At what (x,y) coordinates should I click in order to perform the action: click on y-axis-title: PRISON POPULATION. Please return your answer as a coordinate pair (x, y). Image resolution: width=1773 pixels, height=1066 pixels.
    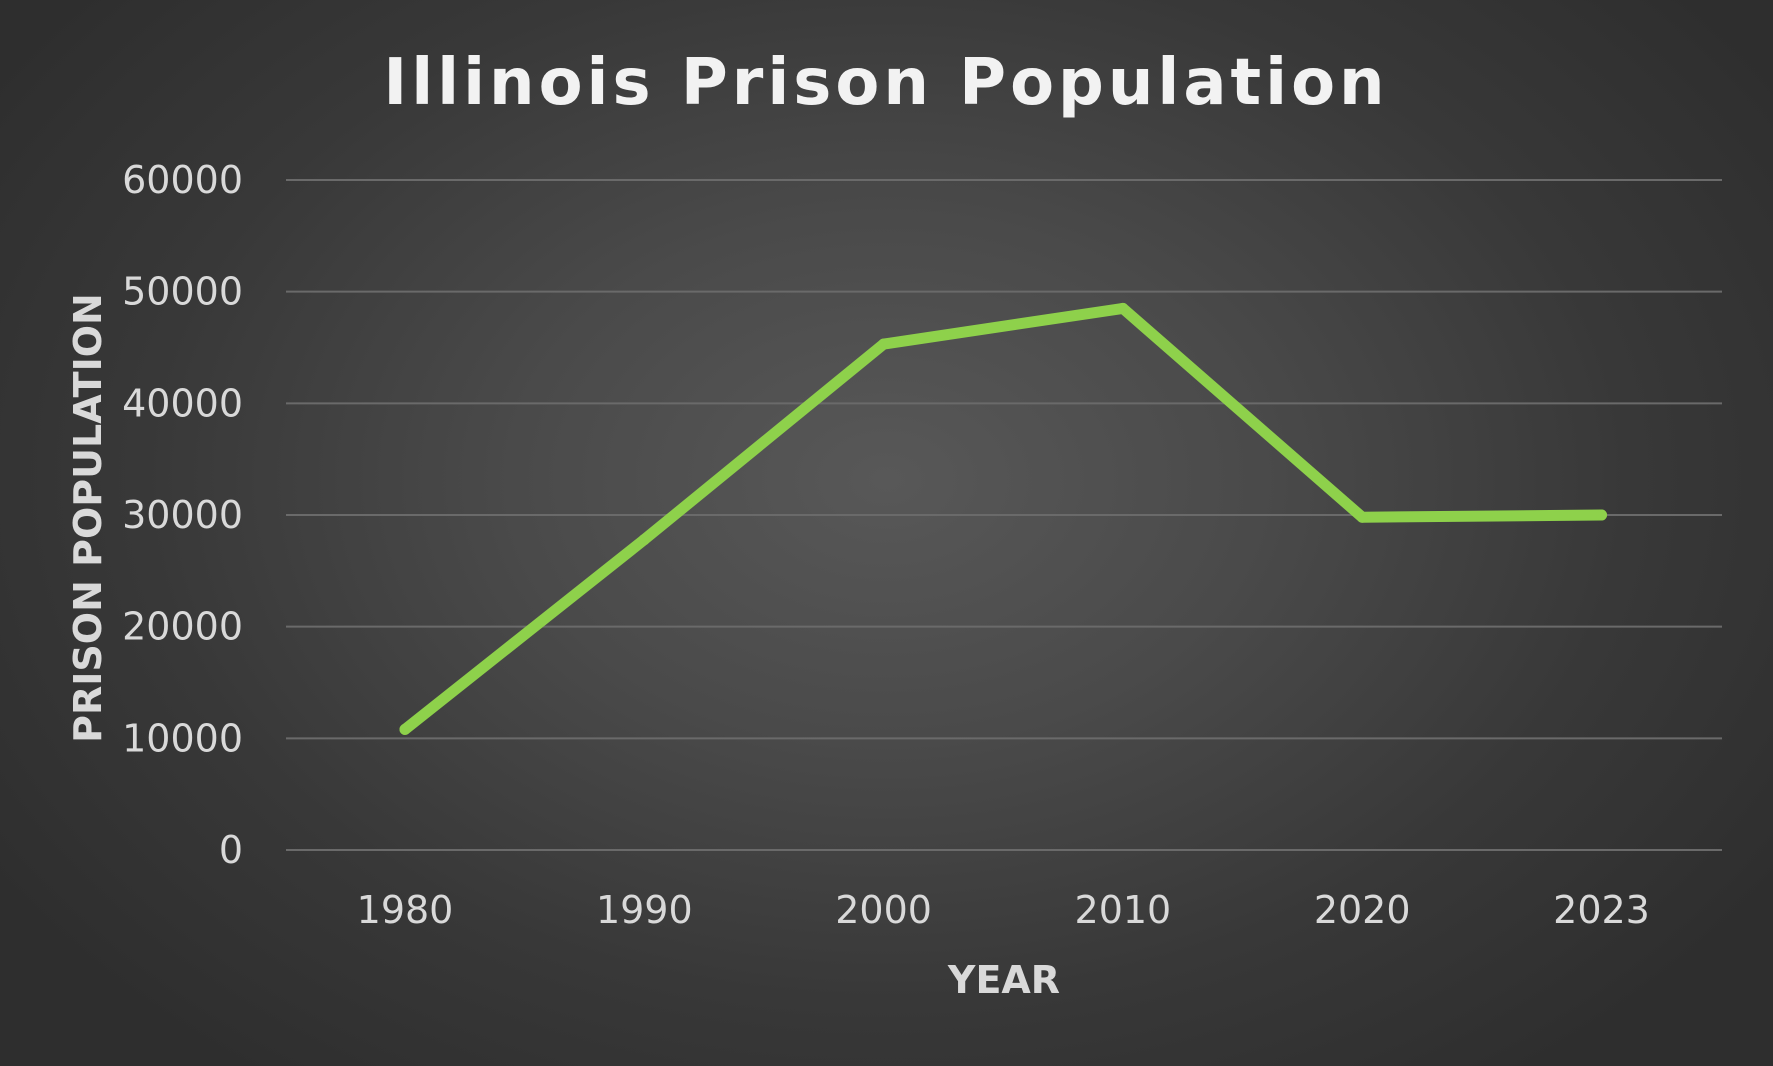
    Looking at the image, I should click on (88, 518).